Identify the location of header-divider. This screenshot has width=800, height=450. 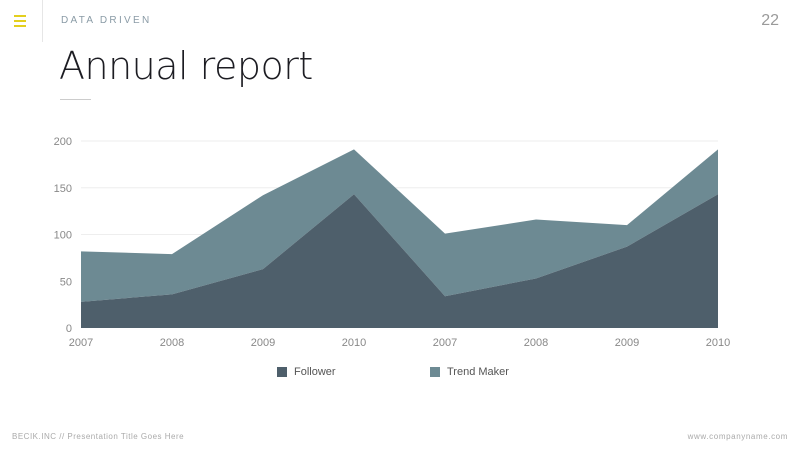
(42, 21).